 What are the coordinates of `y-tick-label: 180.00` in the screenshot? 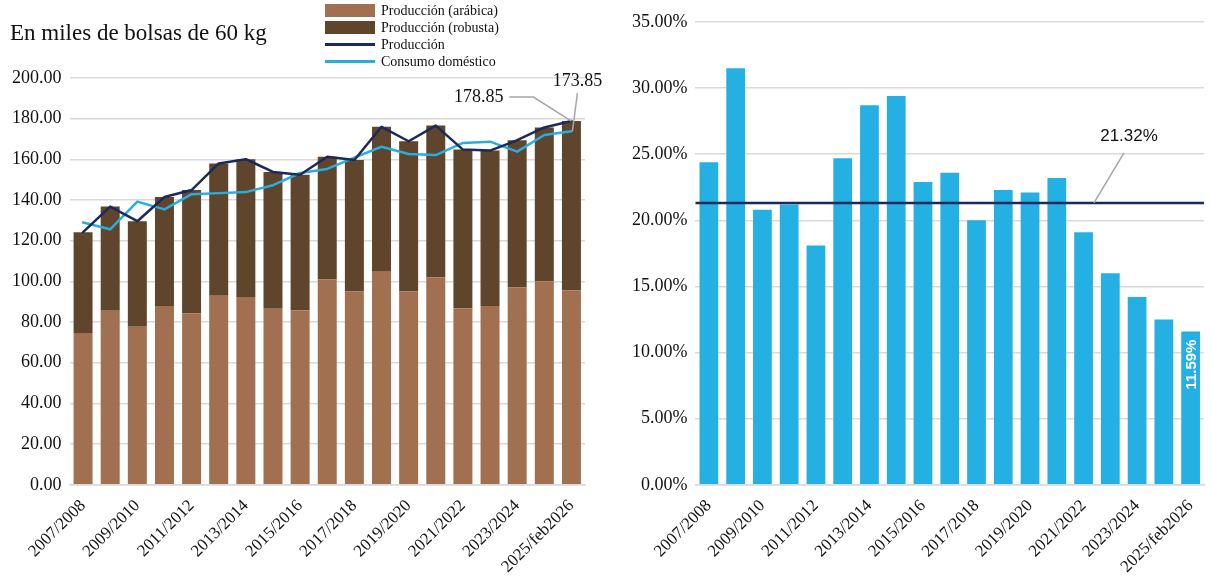 It's located at (37, 117).